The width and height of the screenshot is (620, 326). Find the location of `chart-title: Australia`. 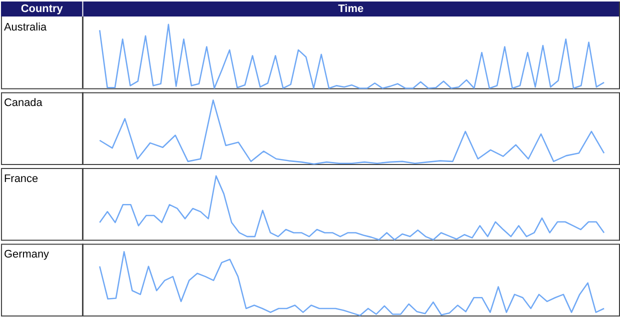

chart-title: Australia is located at coordinates (26, 27).